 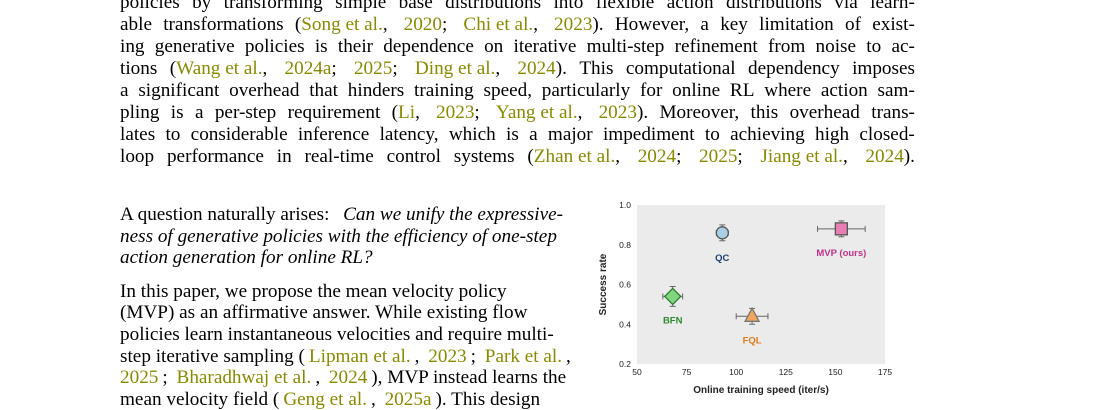 What do you see at coordinates (339, 156) in the screenshot?
I see `top-token: real-time` at bounding box center [339, 156].